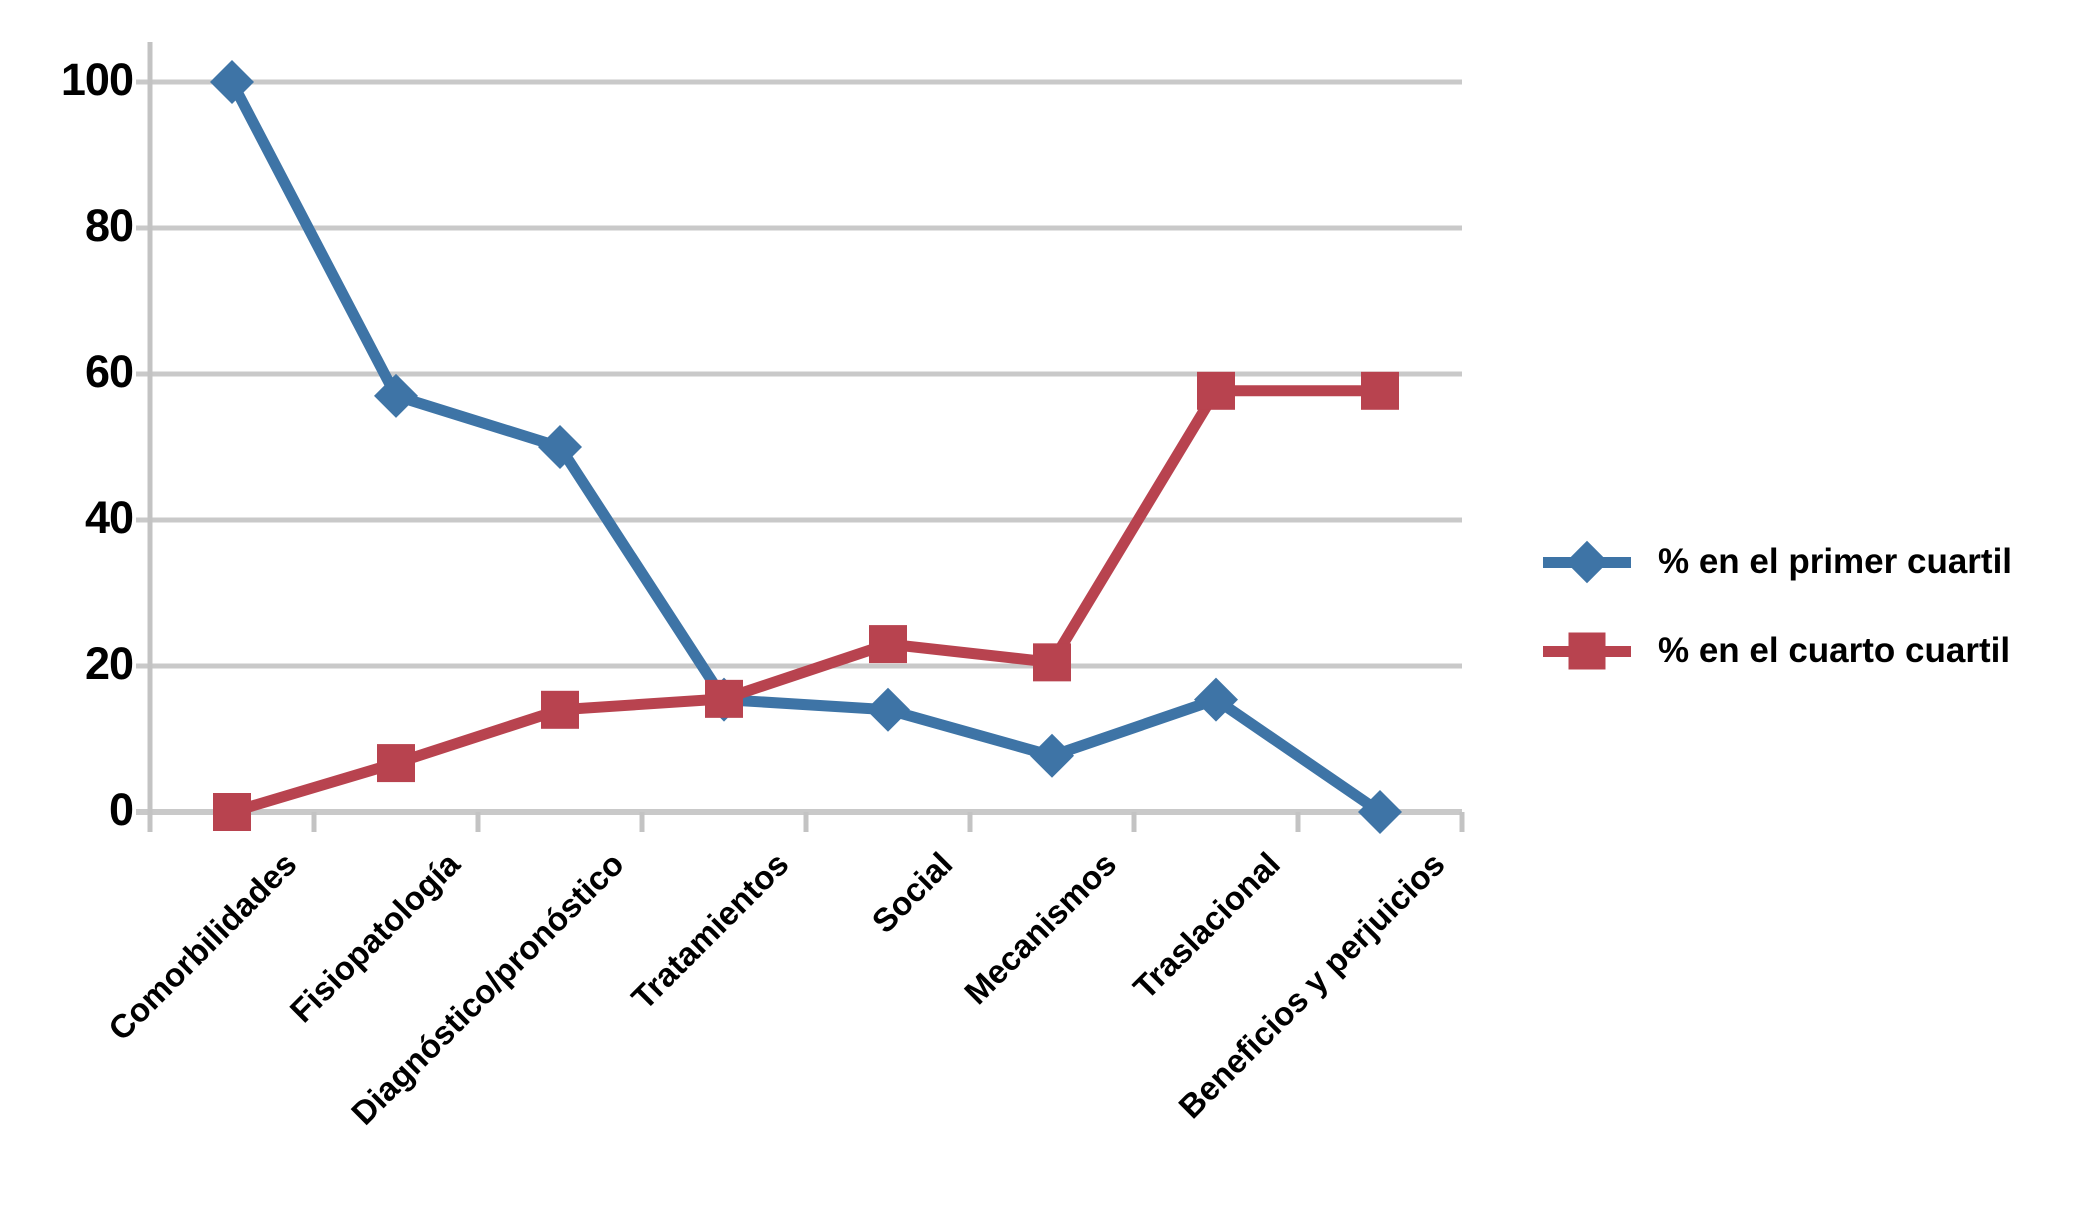  Describe the element at coordinates (109, 225) in the screenshot. I see `y-tick-label-80: 80` at that location.